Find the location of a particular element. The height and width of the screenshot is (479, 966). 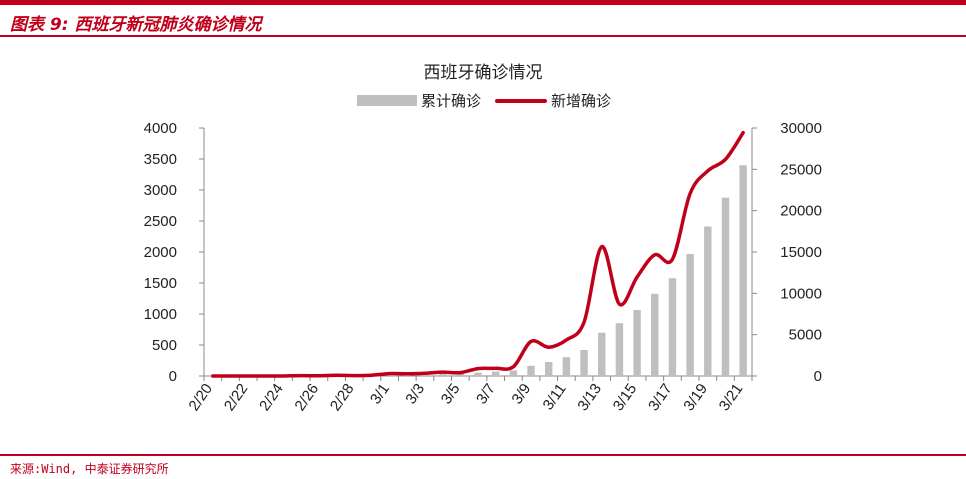

x-axis-tick-label: 3/1 is located at coordinates (380, 394).